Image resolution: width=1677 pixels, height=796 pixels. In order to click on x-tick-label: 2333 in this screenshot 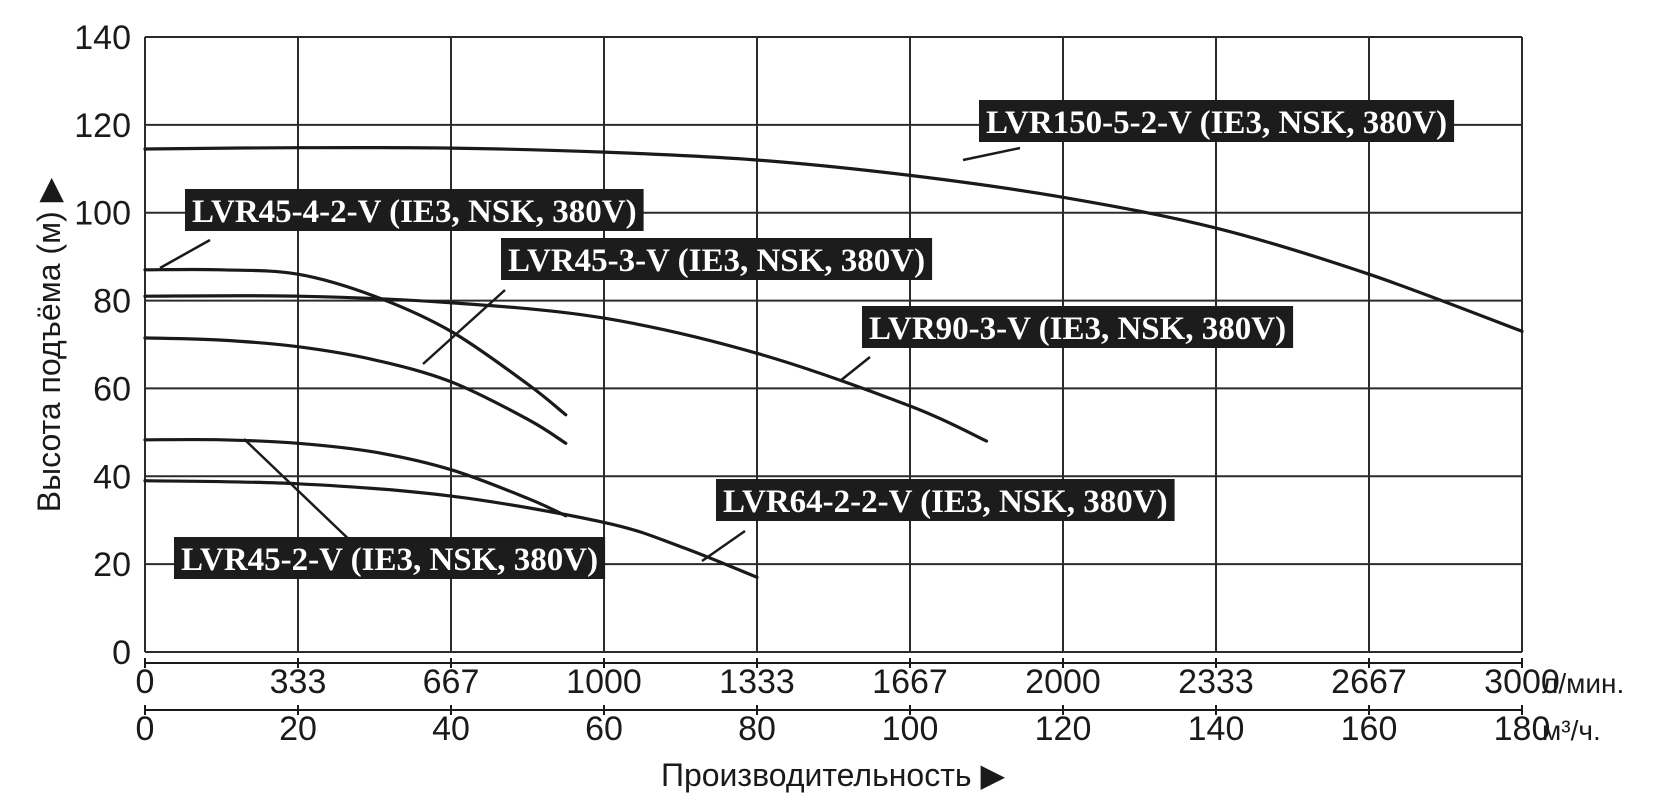, I will do `click(1216, 682)`.